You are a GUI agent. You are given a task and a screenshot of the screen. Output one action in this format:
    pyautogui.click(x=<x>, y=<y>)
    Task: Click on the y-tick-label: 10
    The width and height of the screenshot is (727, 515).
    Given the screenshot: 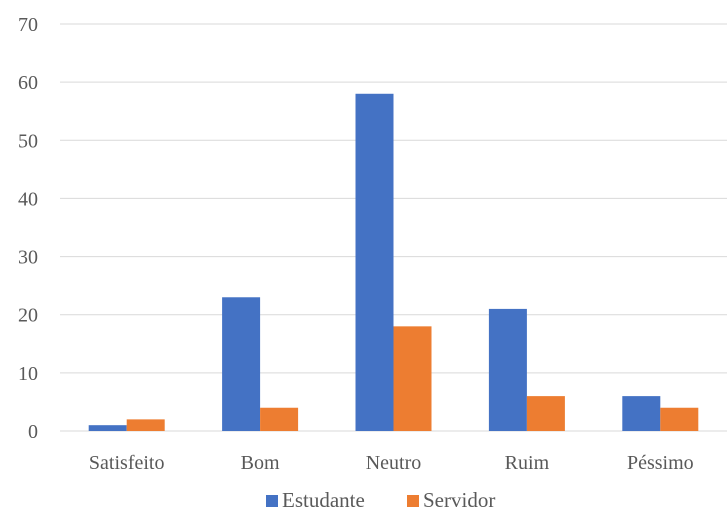 What is the action you would take?
    pyautogui.click(x=28, y=374)
    